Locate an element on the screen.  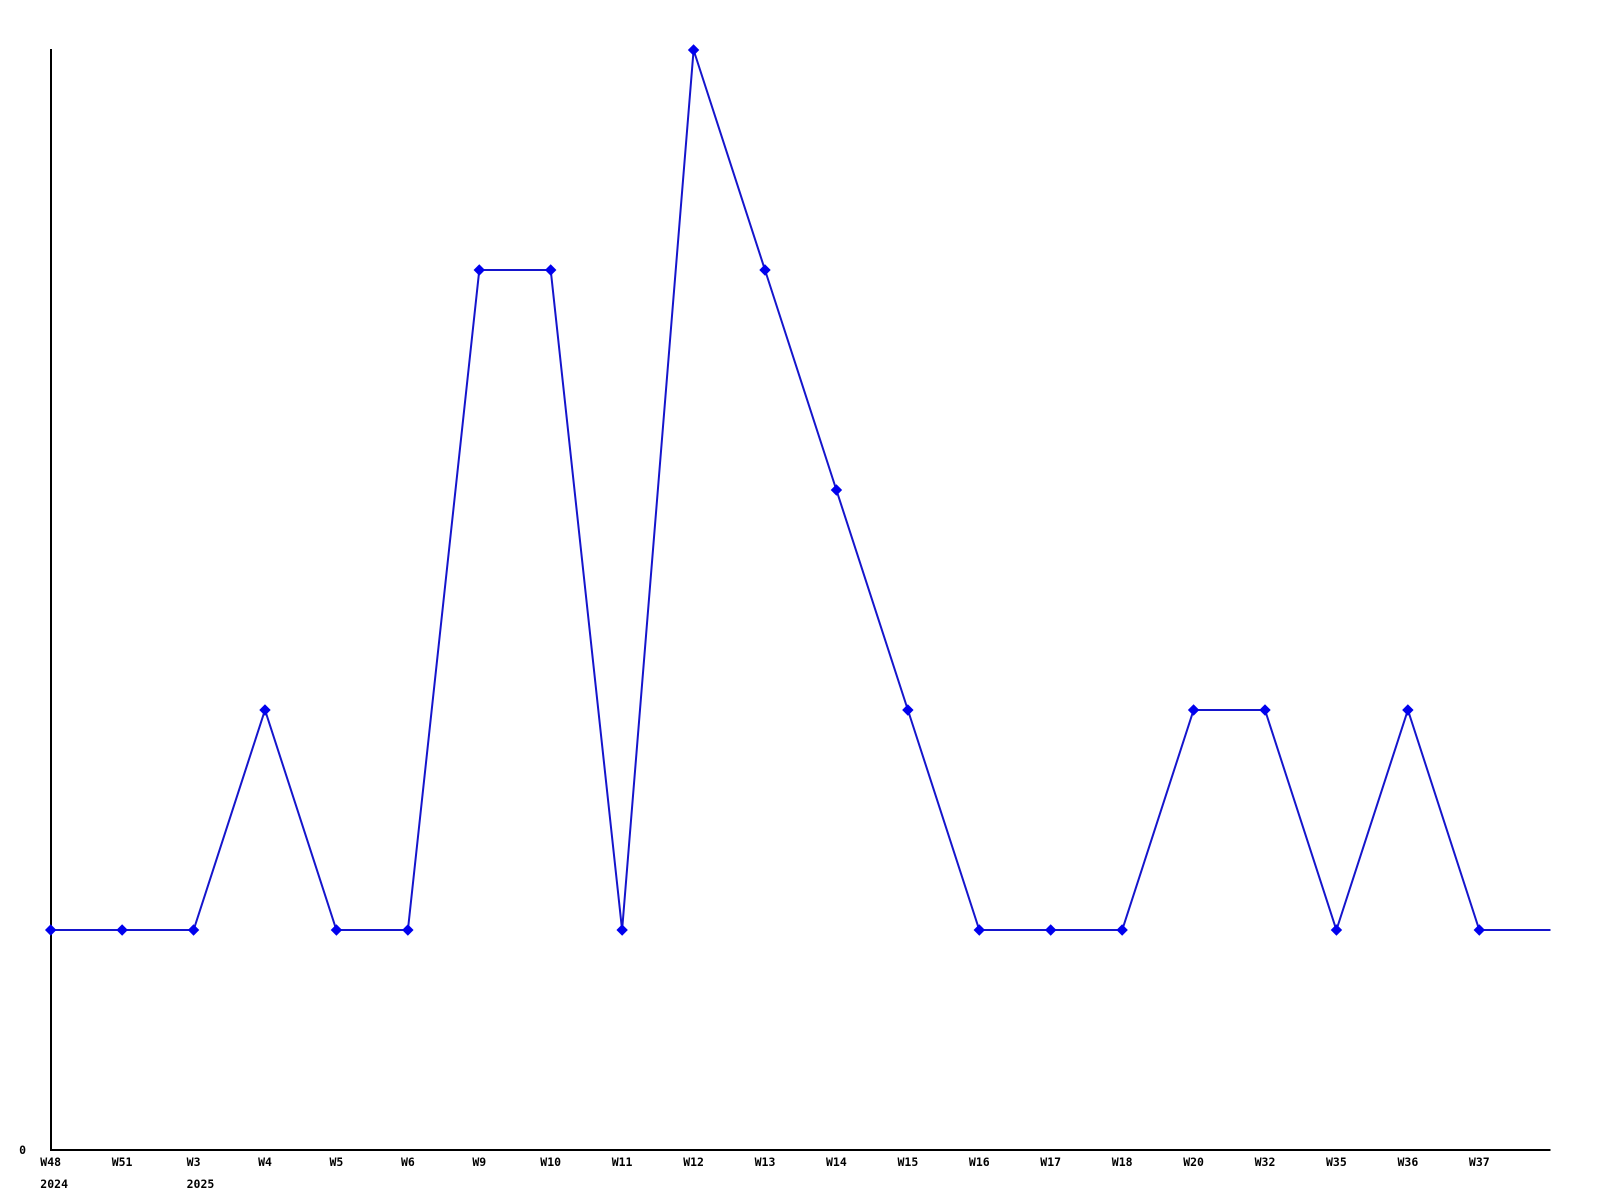
x-tick-label: W36 is located at coordinates (1408, 1162).